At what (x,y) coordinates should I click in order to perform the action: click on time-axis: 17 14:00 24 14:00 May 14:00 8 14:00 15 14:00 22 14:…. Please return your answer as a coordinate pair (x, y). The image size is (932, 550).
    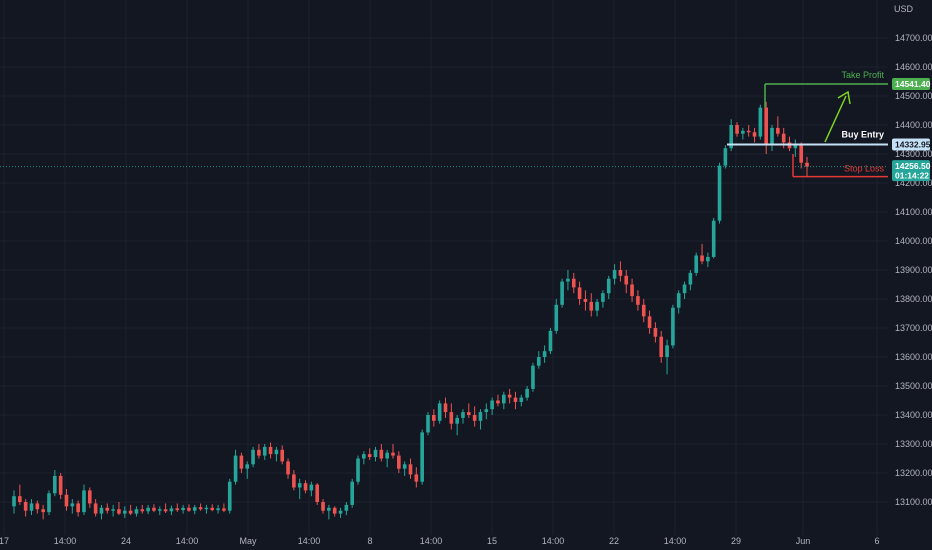
    Looking at the image, I should click on (440, 541).